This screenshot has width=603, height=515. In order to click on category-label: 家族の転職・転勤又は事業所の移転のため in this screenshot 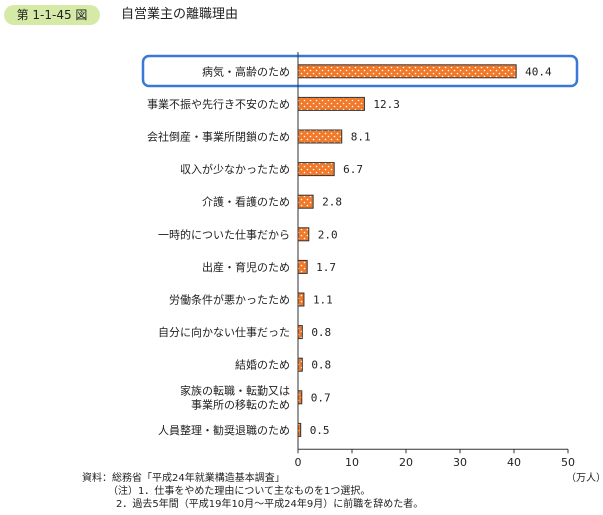, I will do `click(235, 397)`.